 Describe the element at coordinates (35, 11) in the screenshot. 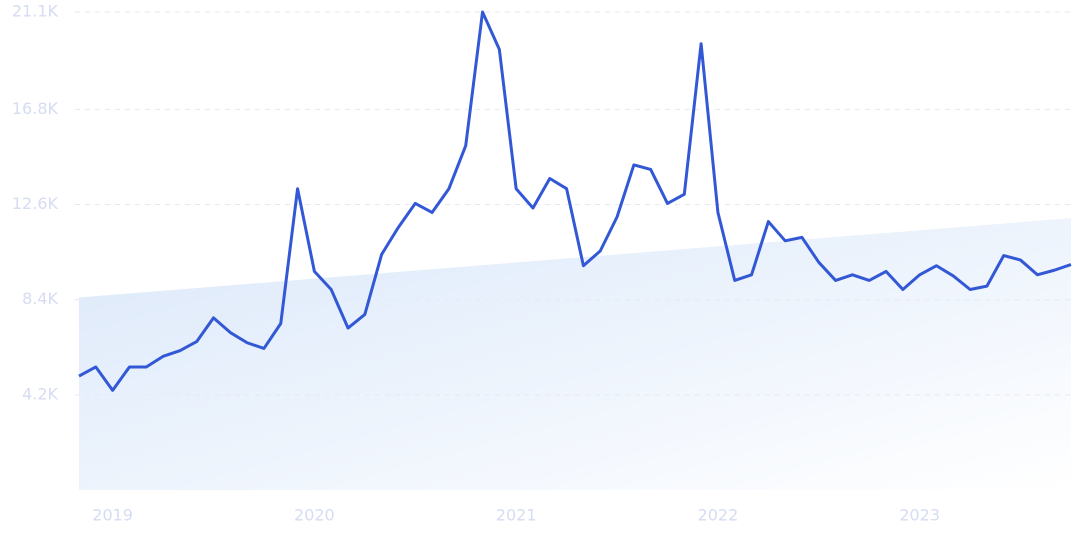

I see `y-tick-label: 21.1K` at that location.